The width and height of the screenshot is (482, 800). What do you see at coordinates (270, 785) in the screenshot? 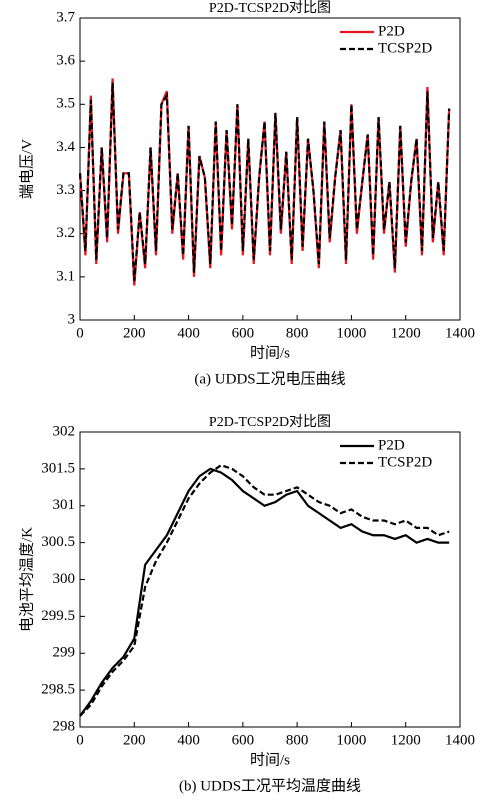
I see `caption: (b) UDDS工况平均温度曲线` at bounding box center [270, 785].